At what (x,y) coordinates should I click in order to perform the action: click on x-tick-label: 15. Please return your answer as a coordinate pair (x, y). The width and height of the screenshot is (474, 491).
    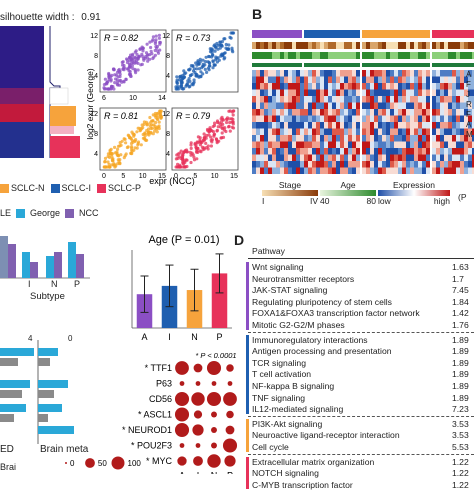
    Looking at the image, I should click on (162, 176).